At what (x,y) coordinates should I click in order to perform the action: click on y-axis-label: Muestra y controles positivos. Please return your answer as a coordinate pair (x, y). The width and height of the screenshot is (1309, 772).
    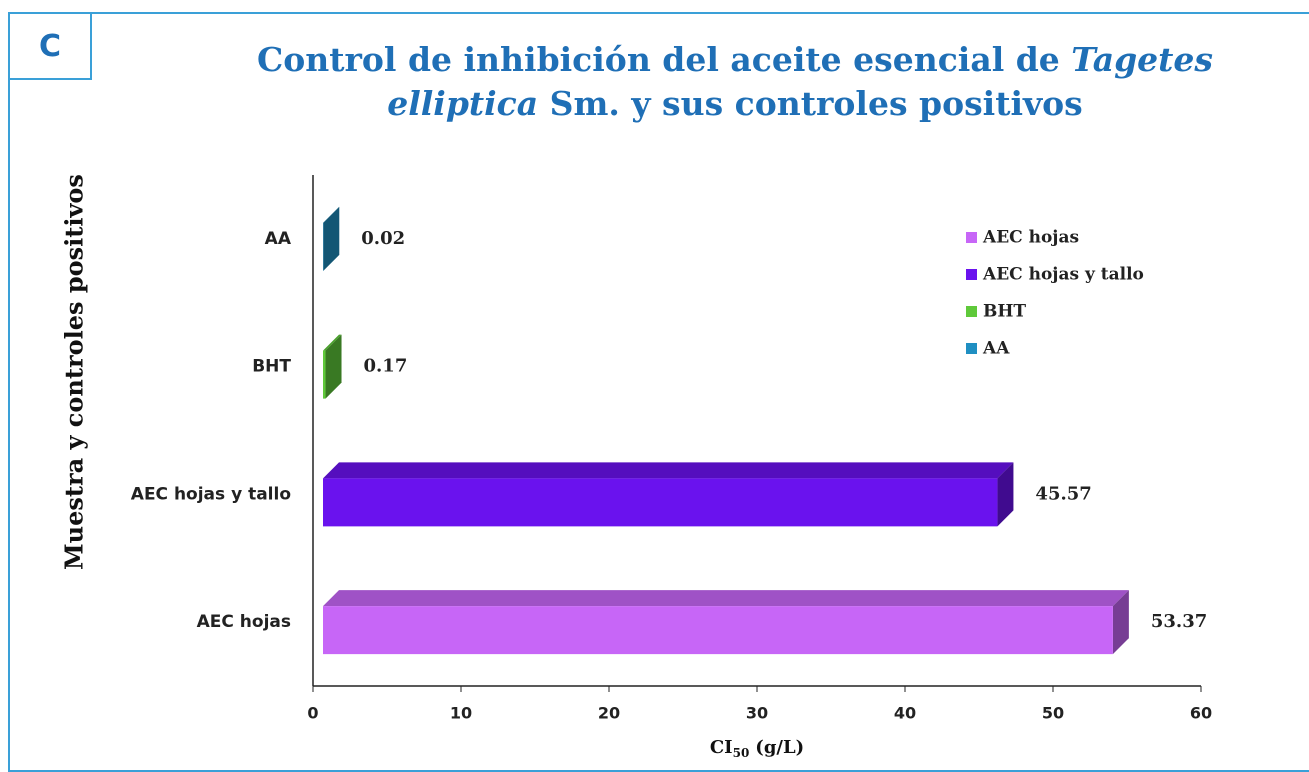
    Looking at the image, I should click on (74, 372).